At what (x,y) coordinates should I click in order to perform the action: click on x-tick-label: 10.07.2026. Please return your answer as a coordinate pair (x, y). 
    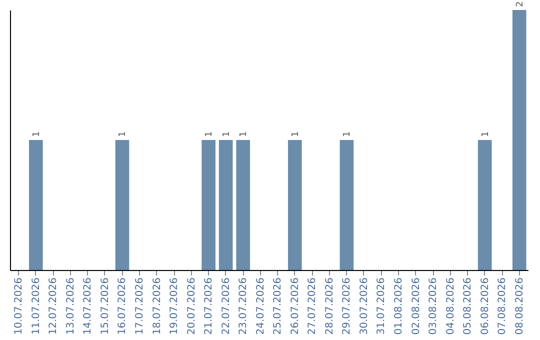
    Looking at the image, I should click on (19, 306).